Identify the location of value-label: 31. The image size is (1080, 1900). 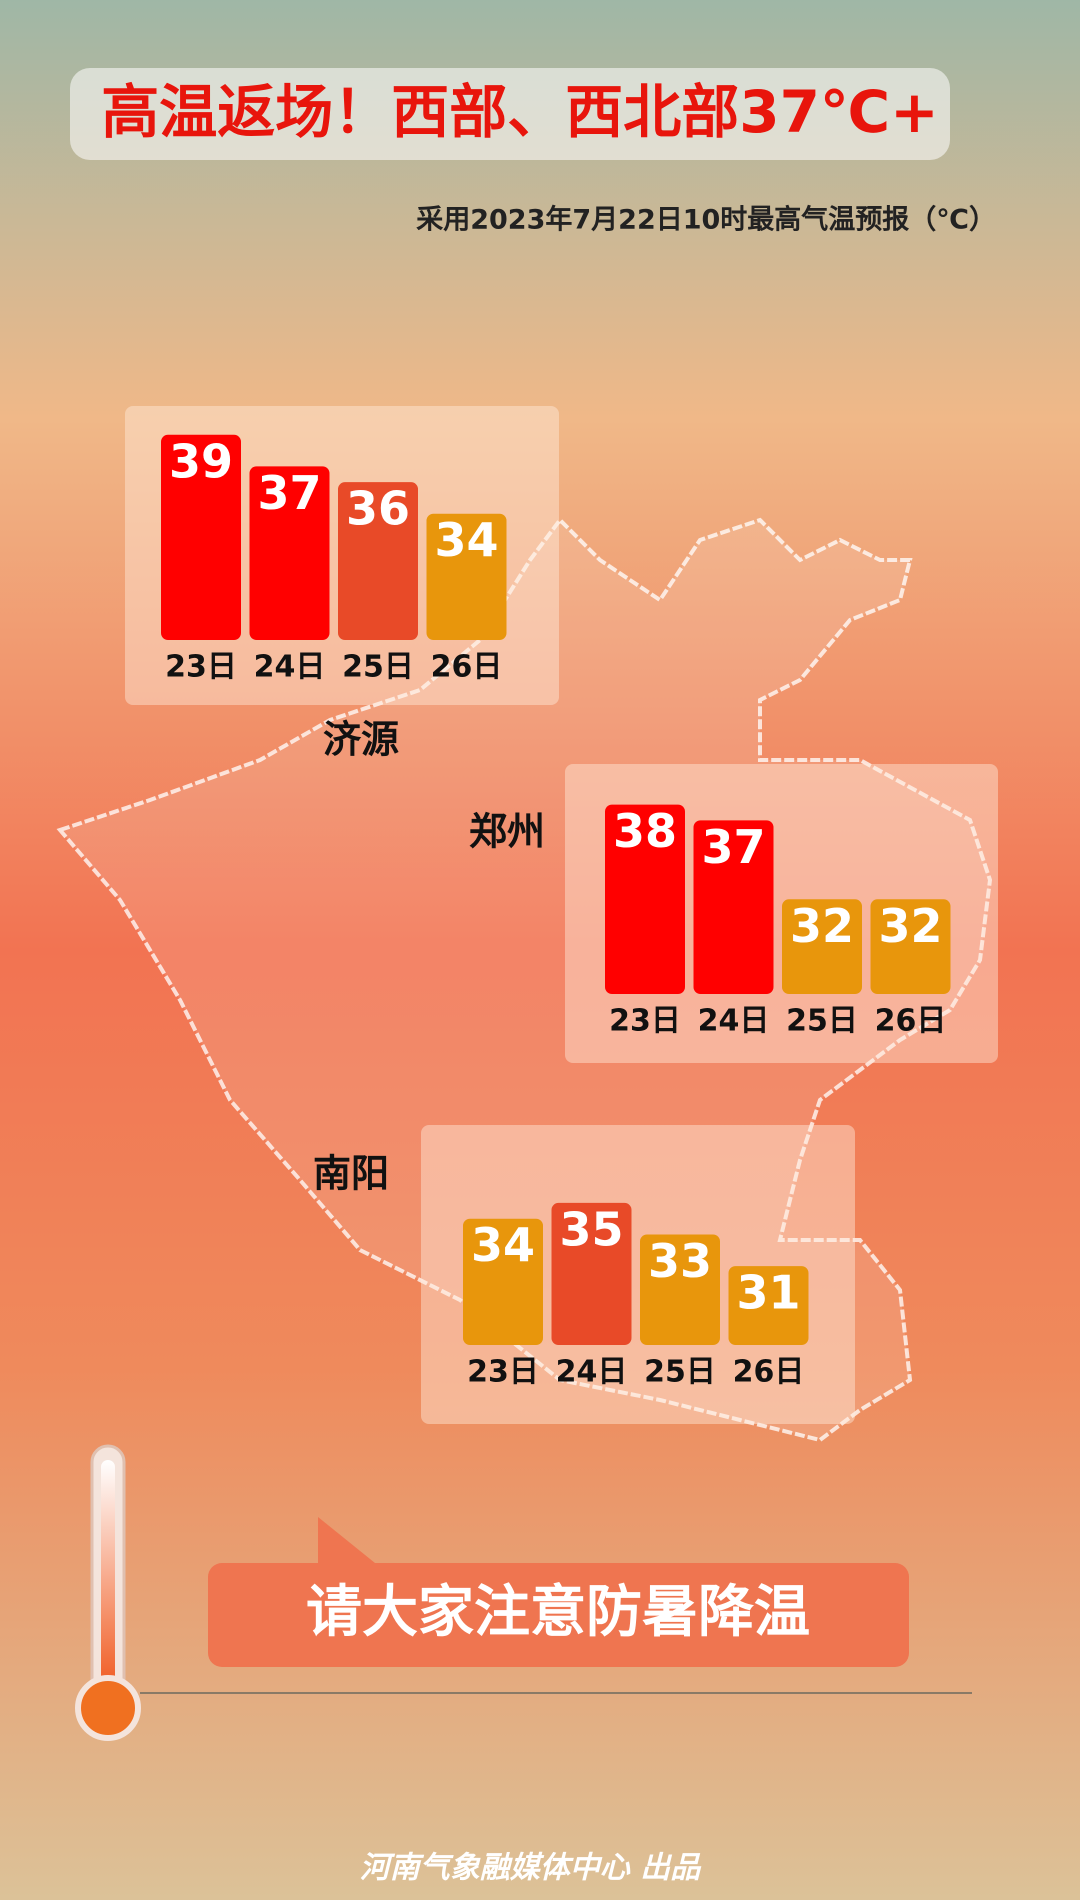
(768, 1293).